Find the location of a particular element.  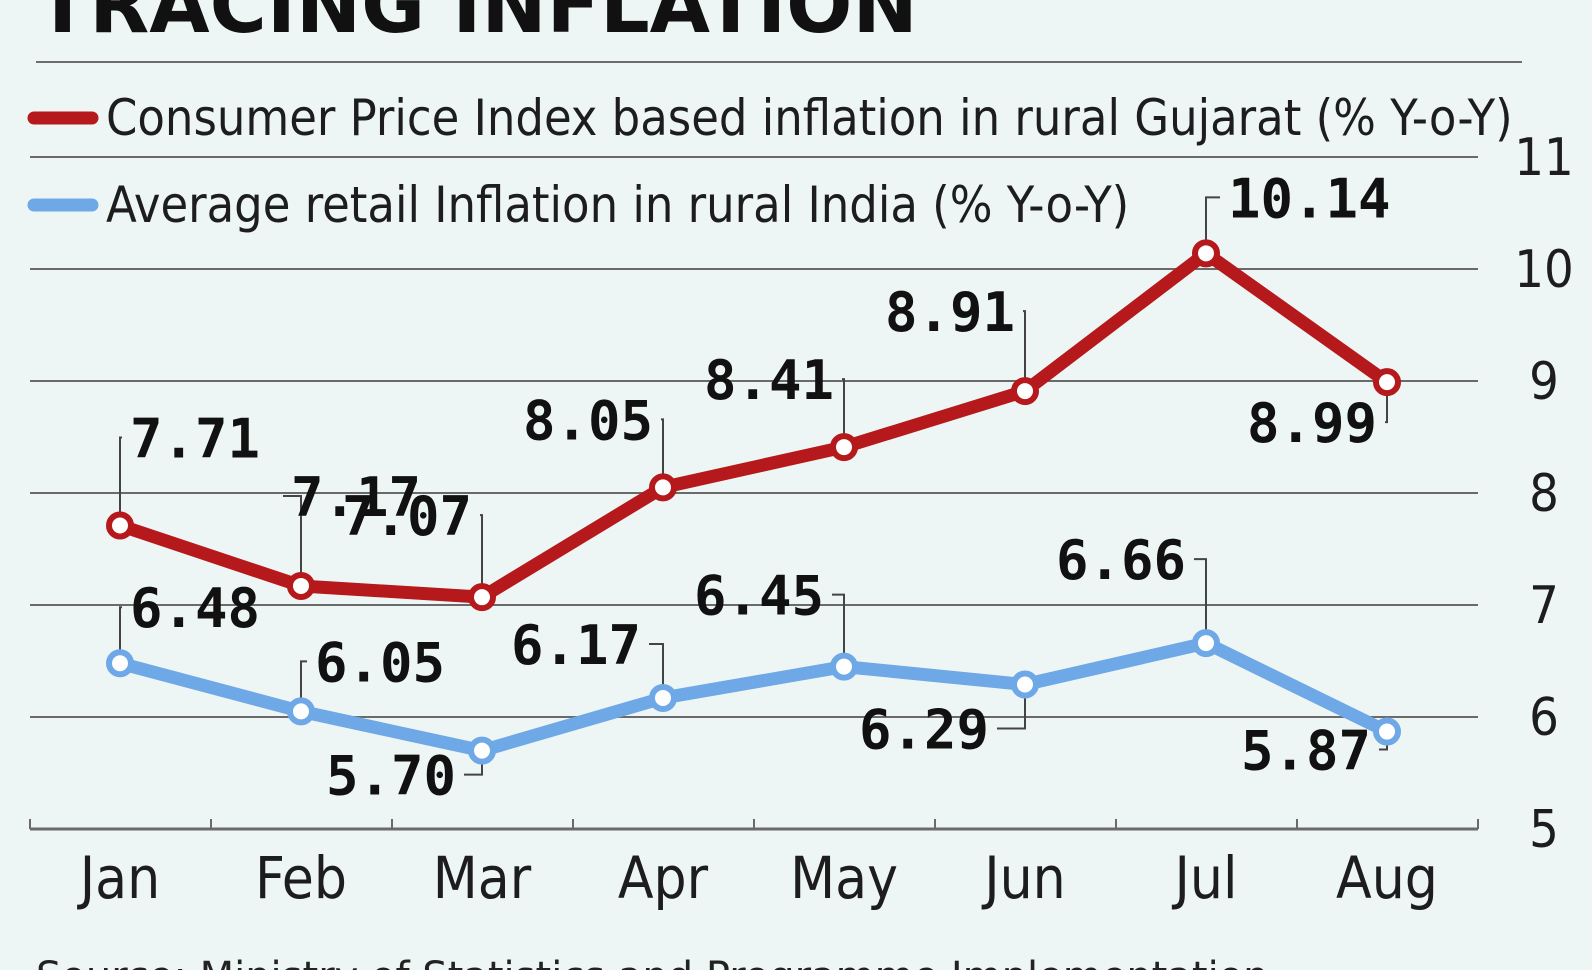

y-axis-tick-labels: 5 6 7 8 9 10 11 is located at coordinates (1544, 494).